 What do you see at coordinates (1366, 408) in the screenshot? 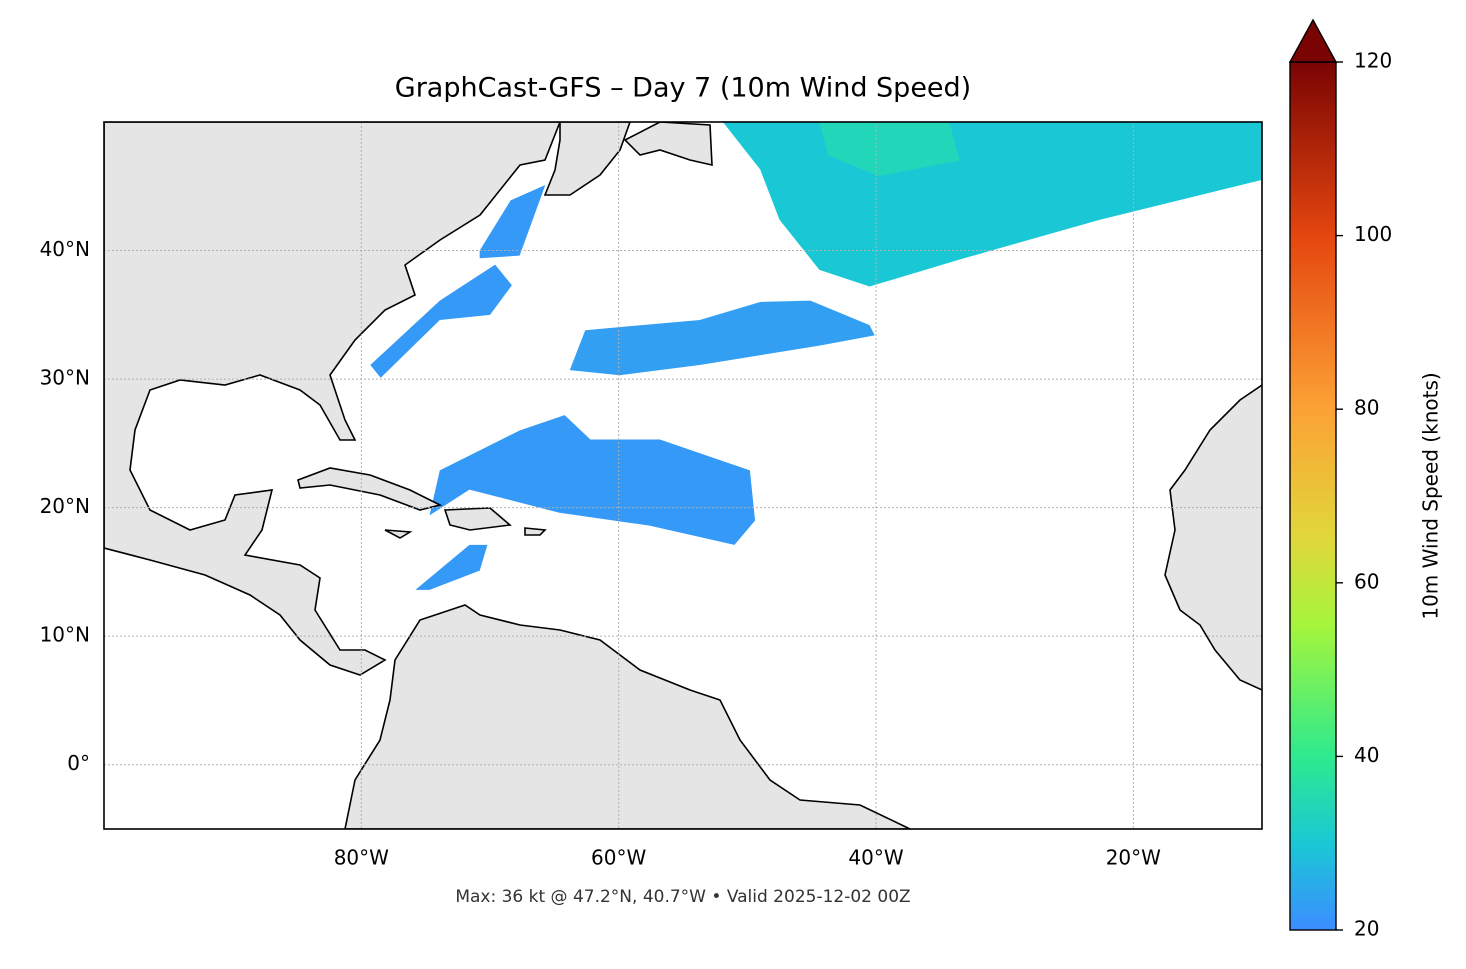
I see `colorbar-tick-label: 80` at bounding box center [1366, 408].